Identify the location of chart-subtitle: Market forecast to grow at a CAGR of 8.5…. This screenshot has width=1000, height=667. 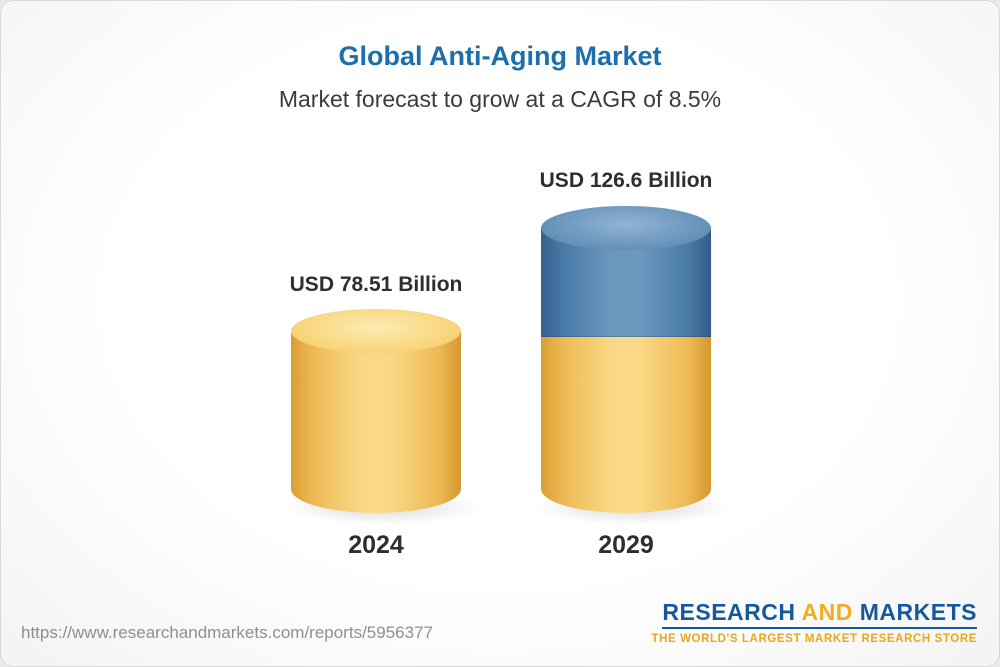
(500, 99).